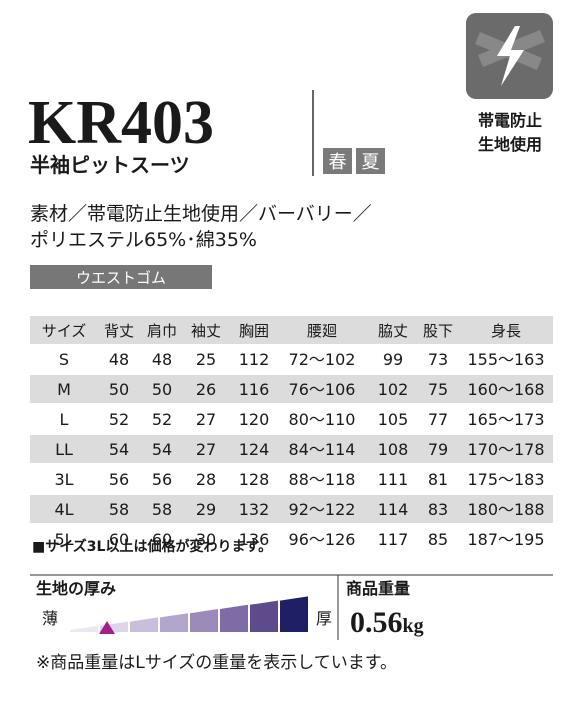 This screenshot has width=587, height=706. Describe the element at coordinates (64, 449) in the screenshot. I see `cell: LL` at that location.